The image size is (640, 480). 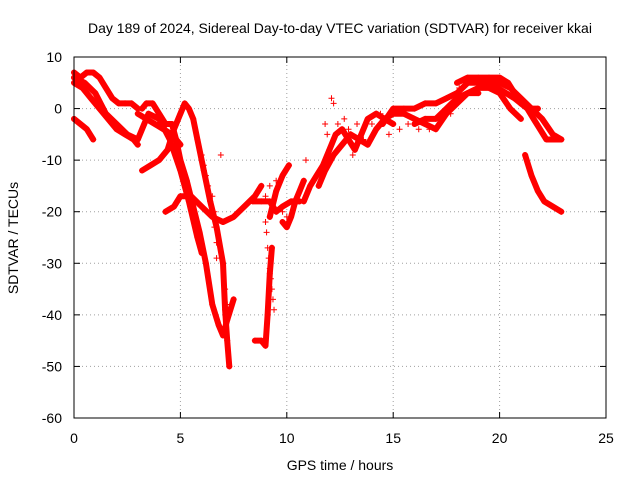 I want to click on y-tick-label: -20, so click(x=52, y=212).